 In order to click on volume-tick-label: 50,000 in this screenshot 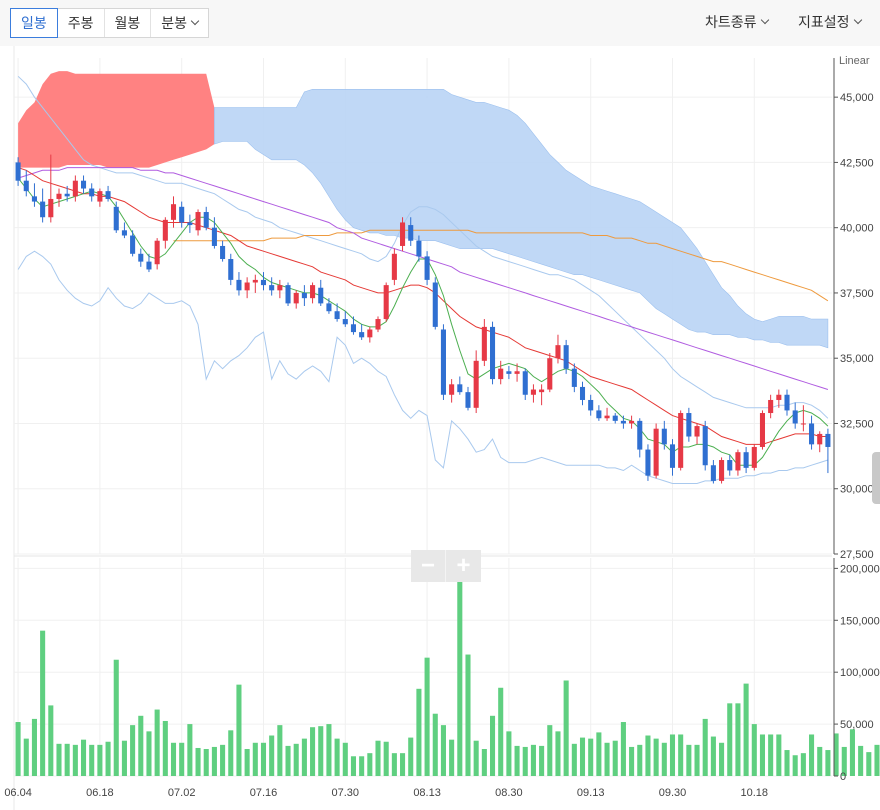, I will do `click(857, 725)`.